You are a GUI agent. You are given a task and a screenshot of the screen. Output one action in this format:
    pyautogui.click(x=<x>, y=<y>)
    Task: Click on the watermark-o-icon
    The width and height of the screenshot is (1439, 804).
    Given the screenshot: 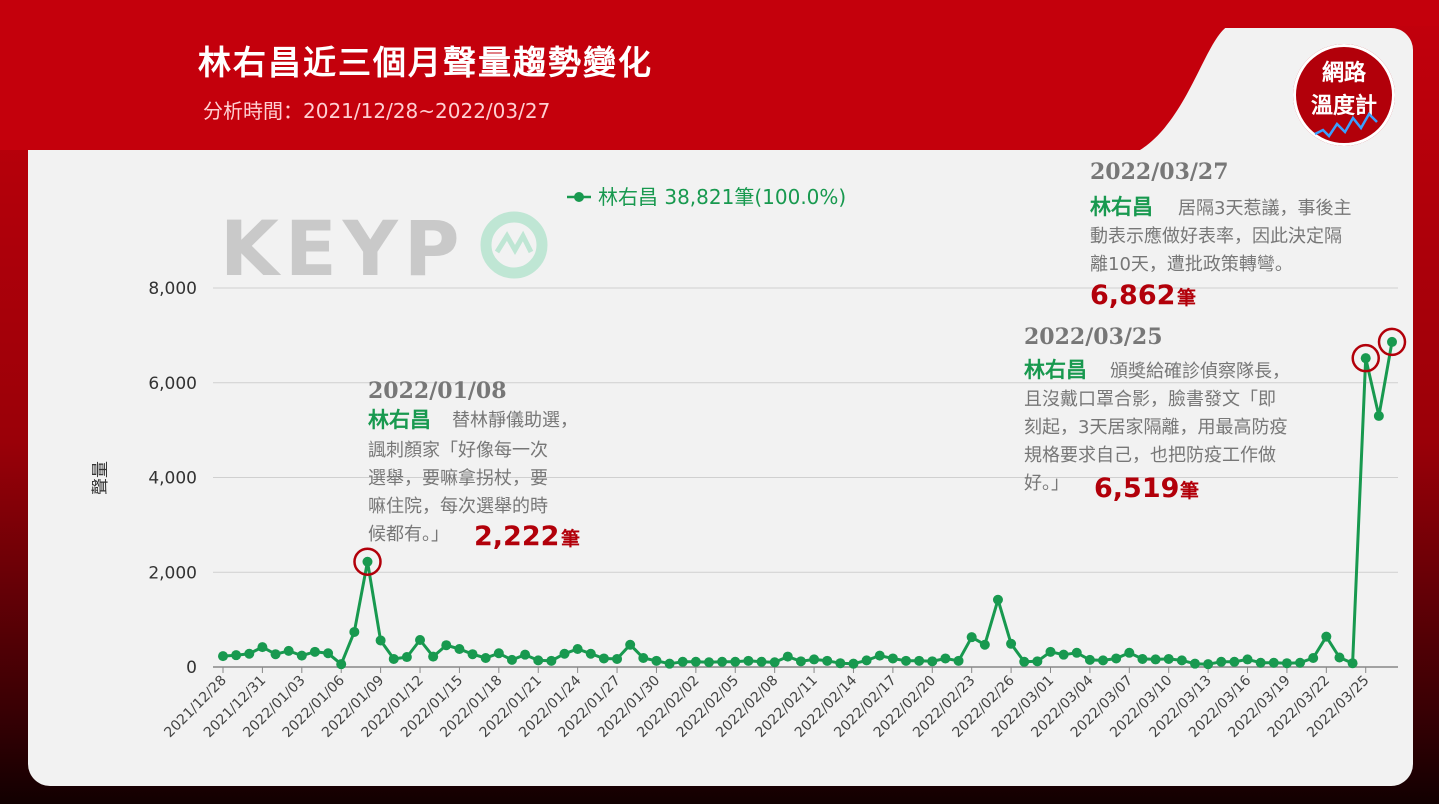 What is the action you would take?
    pyautogui.click(x=514, y=245)
    